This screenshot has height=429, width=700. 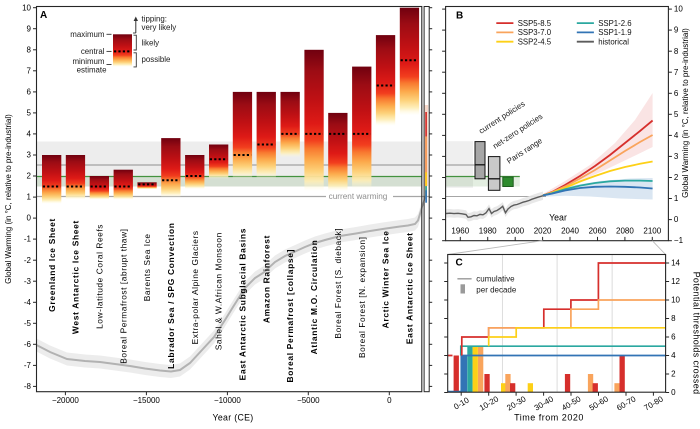 I want to click on svg-text: very likely, so click(x=159, y=27).